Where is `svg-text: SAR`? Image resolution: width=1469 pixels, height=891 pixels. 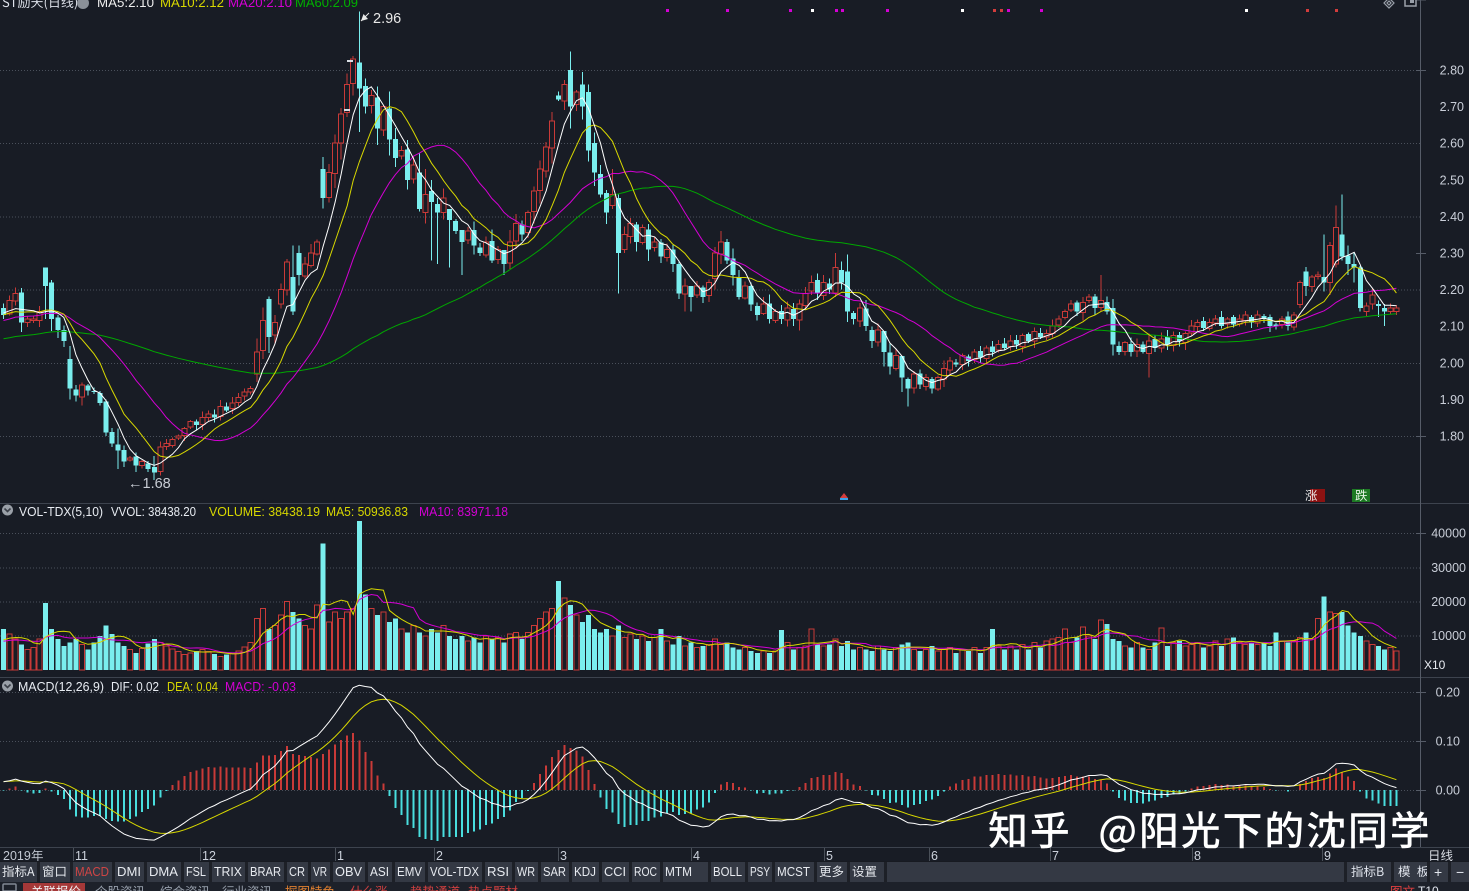 svg-text: SAR is located at coordinates (554, 872).